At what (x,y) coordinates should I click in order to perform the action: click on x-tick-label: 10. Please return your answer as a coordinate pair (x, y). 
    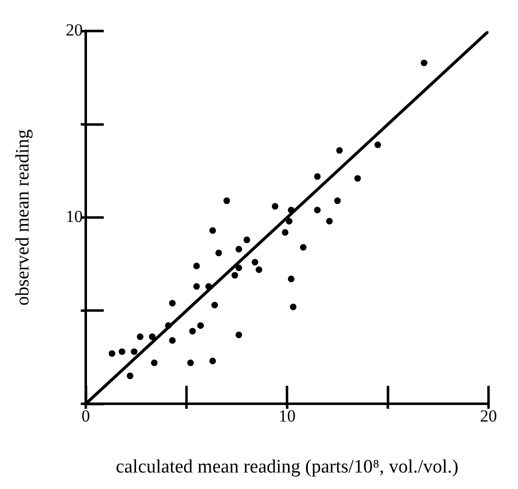
    Looking at the image, I should click on (287, 416).